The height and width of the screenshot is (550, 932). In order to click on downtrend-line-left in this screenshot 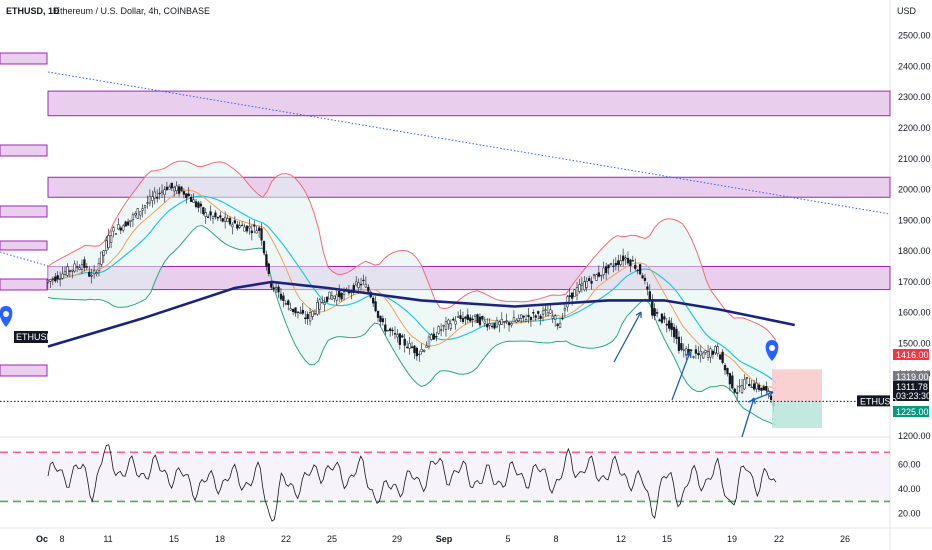, I will do `click(24, 259)`.